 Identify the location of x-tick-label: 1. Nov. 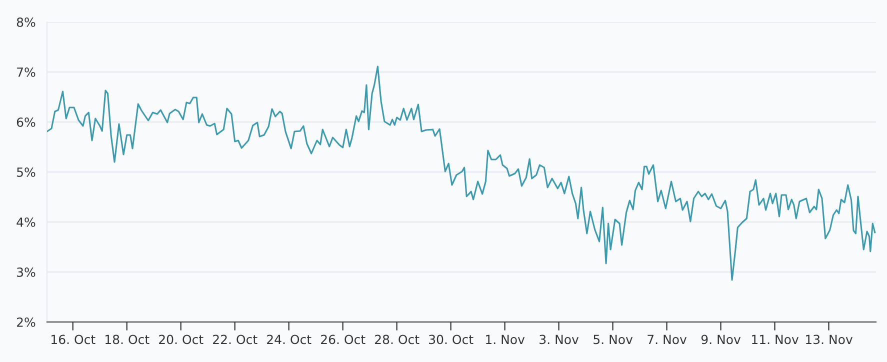
(505, 339).